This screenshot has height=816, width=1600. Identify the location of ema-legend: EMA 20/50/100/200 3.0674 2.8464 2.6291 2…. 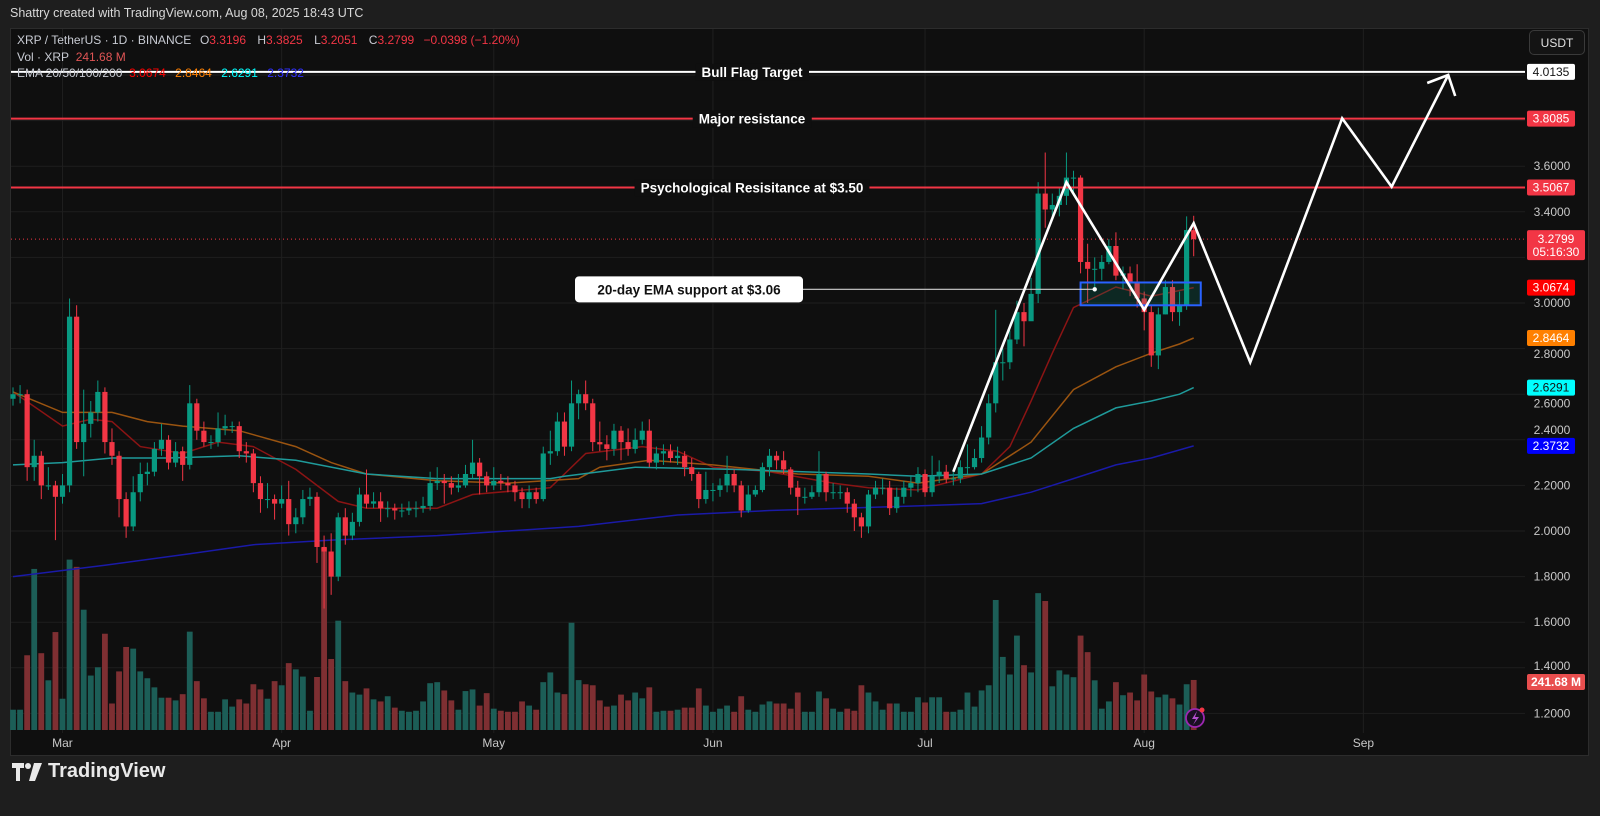
(163, 73).